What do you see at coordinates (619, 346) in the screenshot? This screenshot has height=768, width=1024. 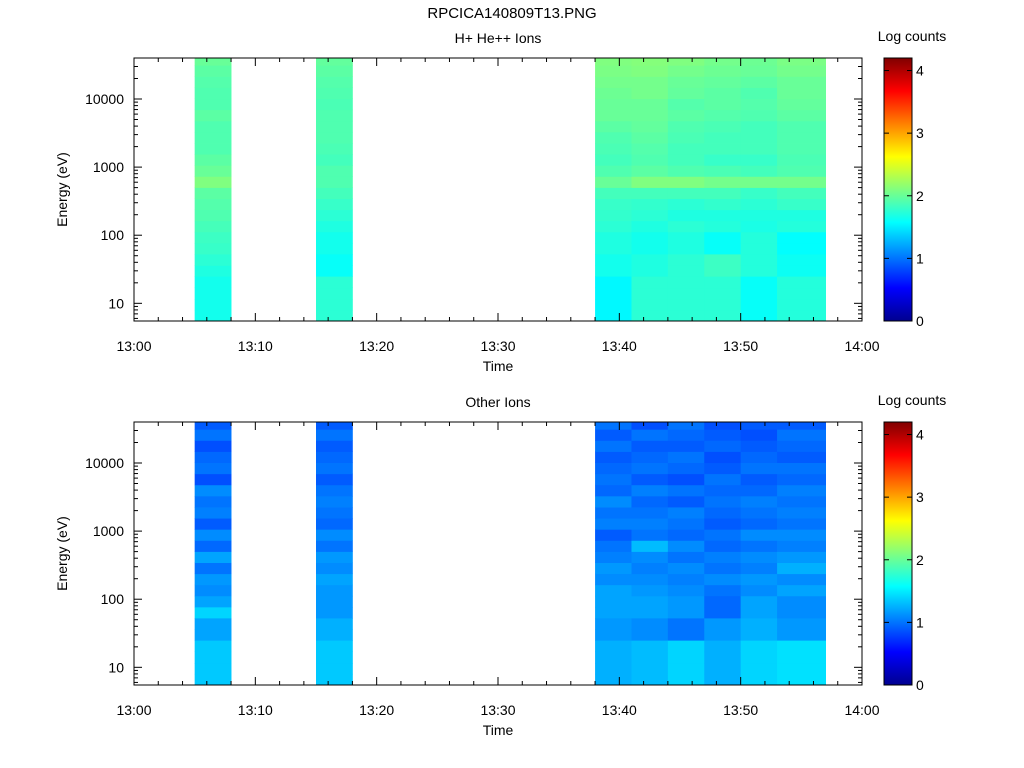 I see `x-tick-label: 13:40` at bounding box center [619, 346].